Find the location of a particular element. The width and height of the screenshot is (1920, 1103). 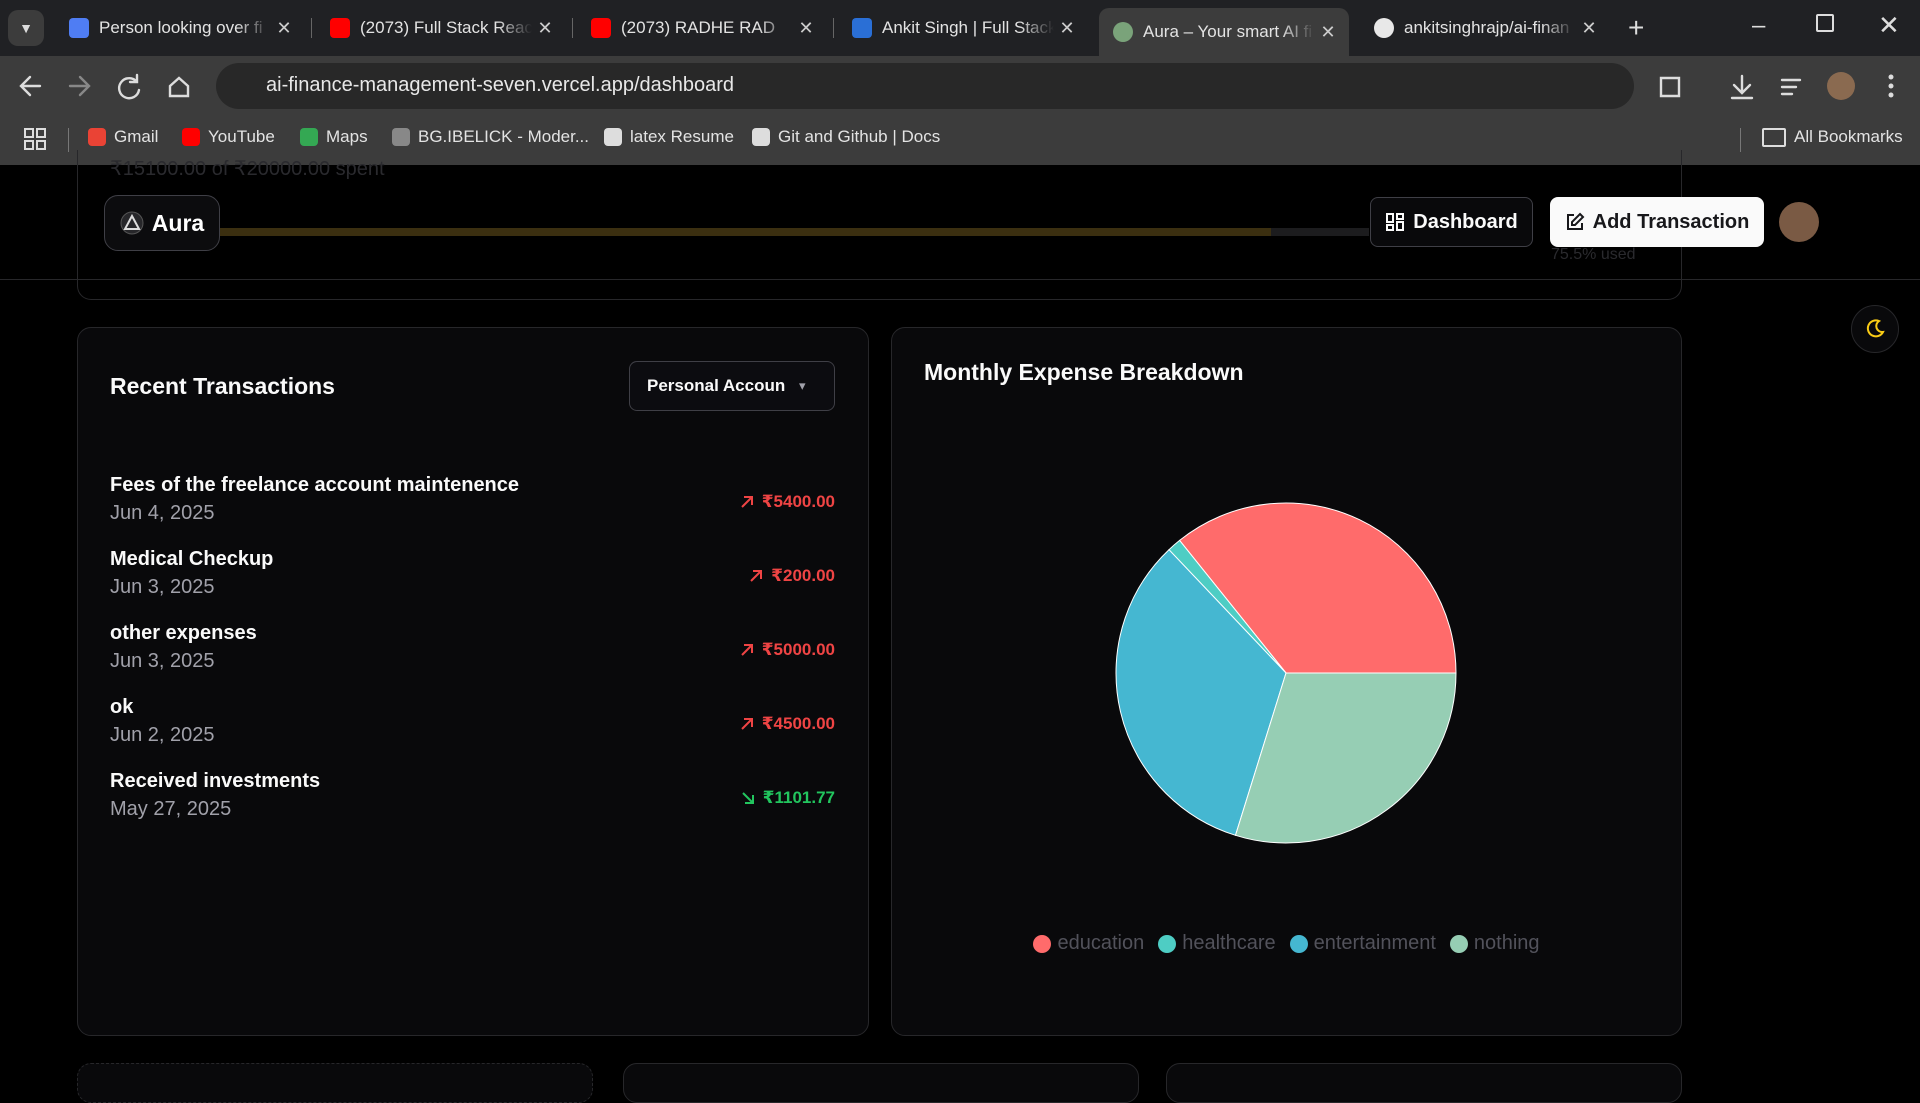

transaction-amount: ₹200.00 is located at coordinates (792, 576).